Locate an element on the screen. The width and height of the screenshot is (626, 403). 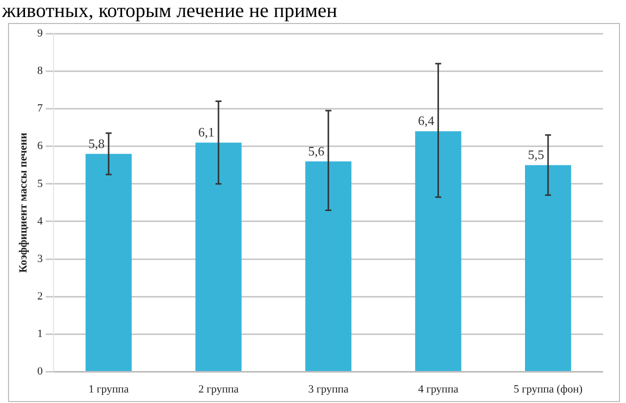
data-label: 6,1 is located at coordinates (206, 132).